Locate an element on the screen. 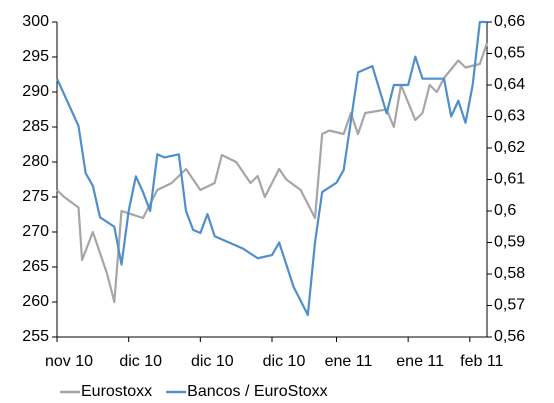 Image resolution: width=554 pixels, height=403 pixels. y2-tick-label: 0,65 is located at coordinates (509, 53).